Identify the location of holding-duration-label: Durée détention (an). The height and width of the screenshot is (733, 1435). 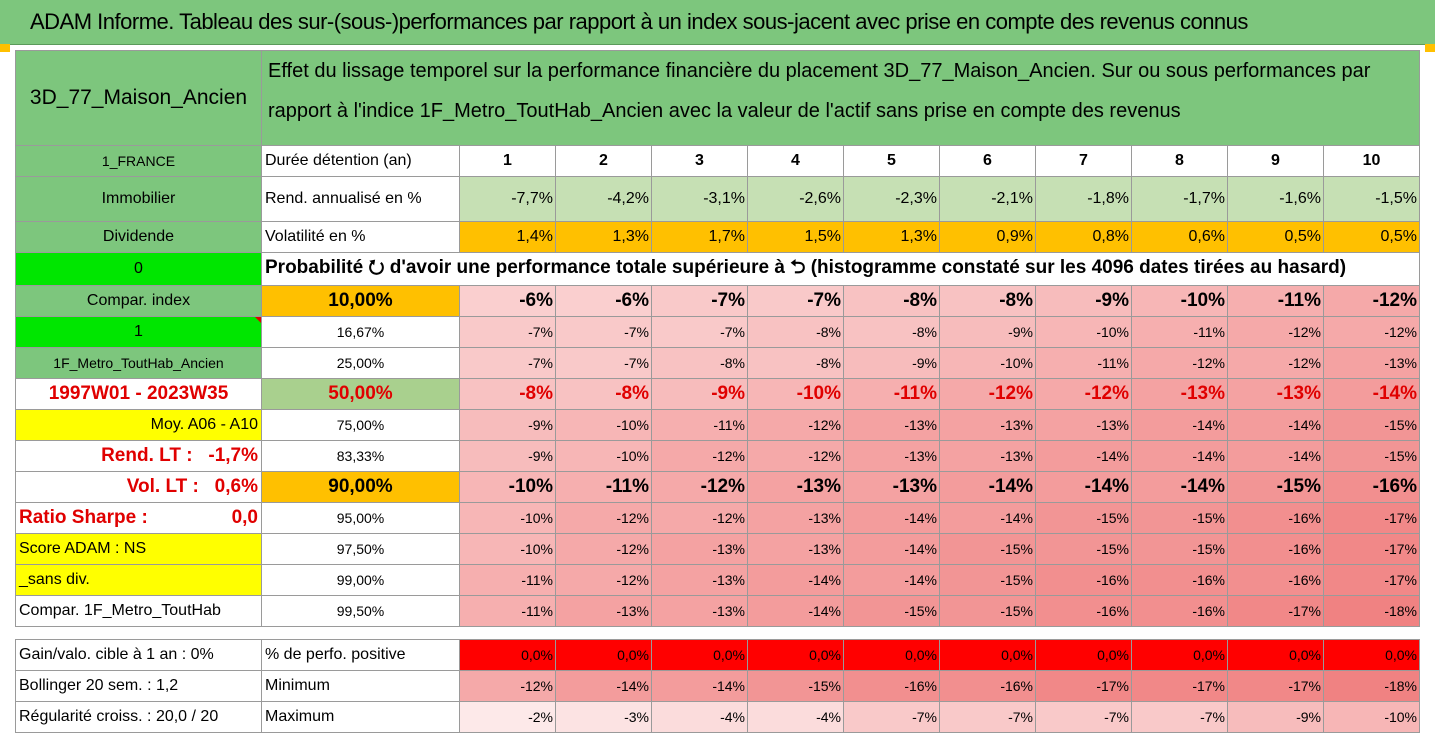
(360, 161).